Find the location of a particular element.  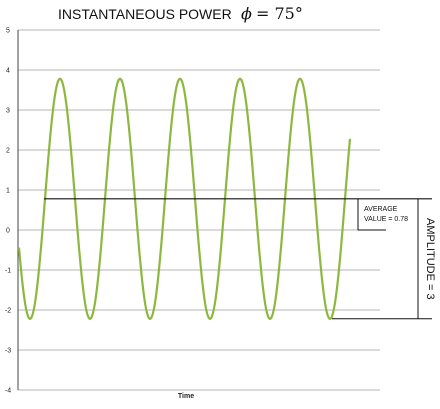

y-tick-label: 4 is located at coordinates (8, 71).